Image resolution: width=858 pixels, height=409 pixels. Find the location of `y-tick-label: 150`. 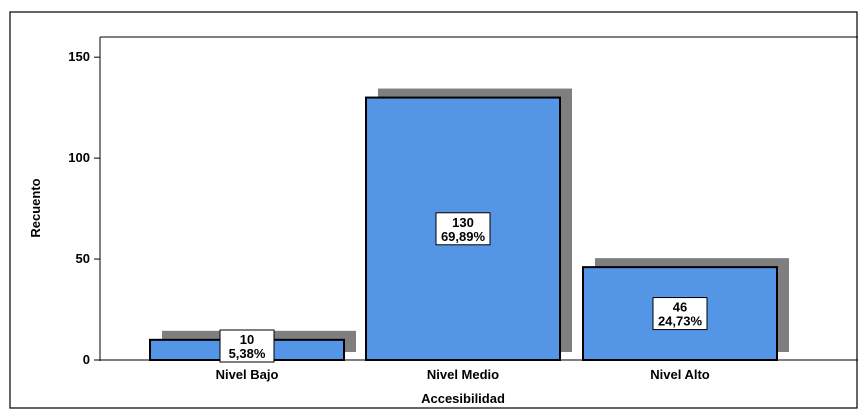

y-tick-label: 150 is located at coordinates (79, 56).